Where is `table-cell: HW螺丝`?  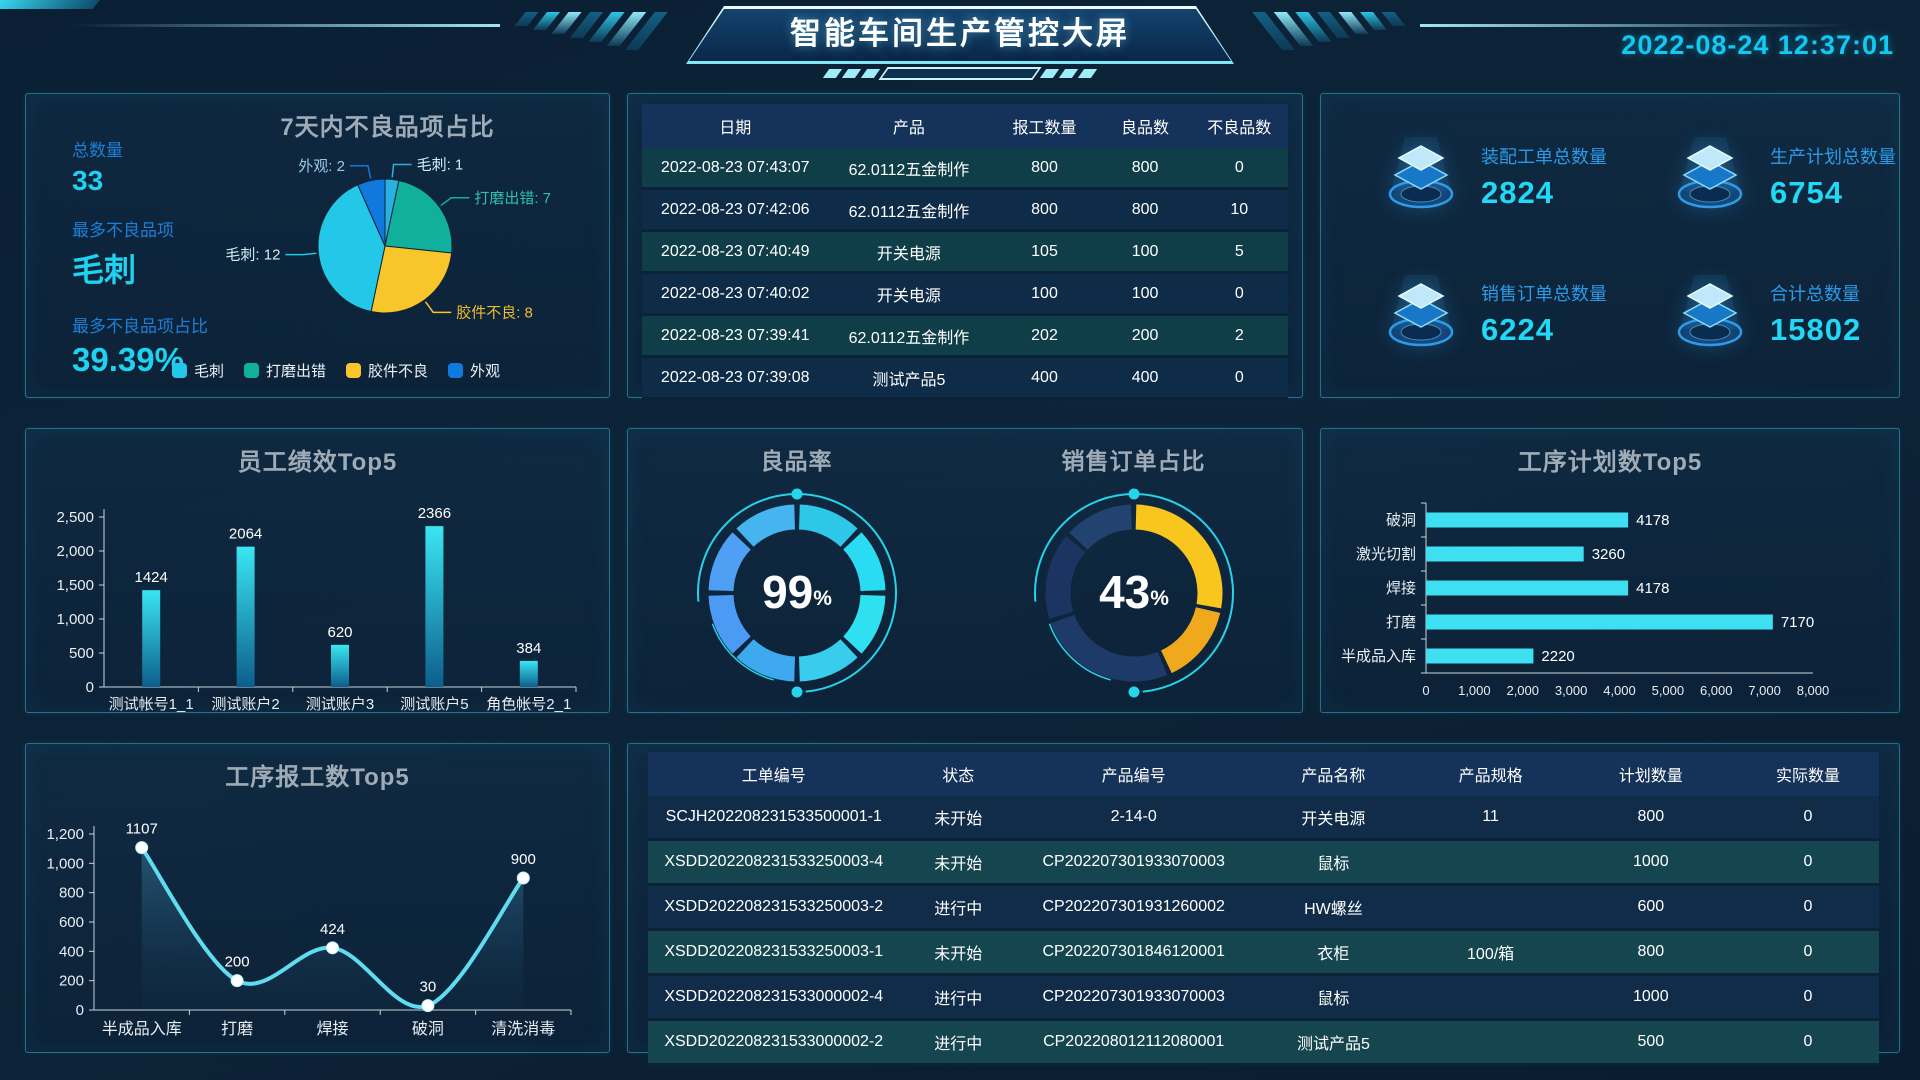
table-cell: HW螺丝 is located at coordinates (1333, 907).